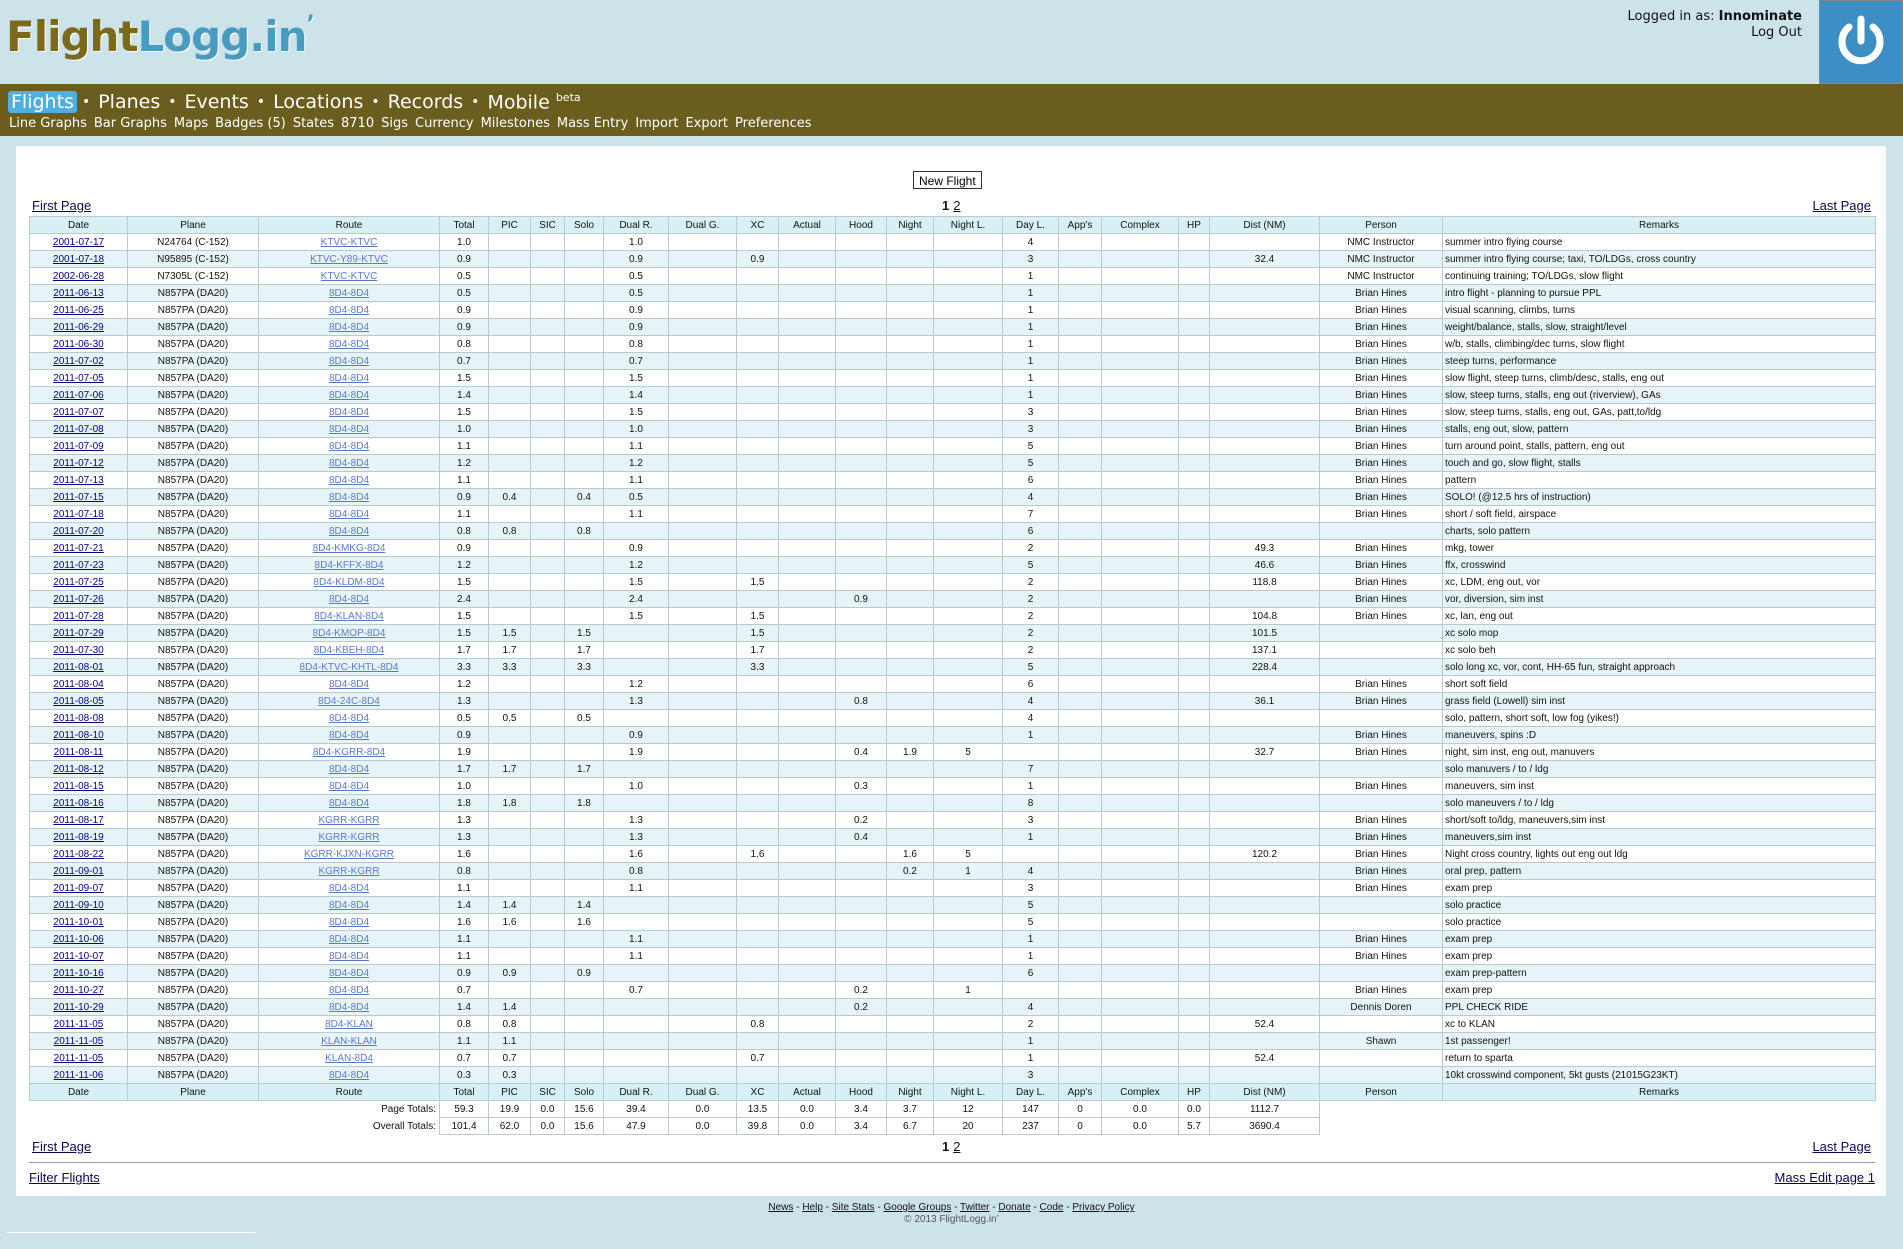 The width and height of the screenshot is (1903, 1249). Describe the element at coordinates (78, 463) in the screenshot. I see `date-link: 2011-07-12` at that location.